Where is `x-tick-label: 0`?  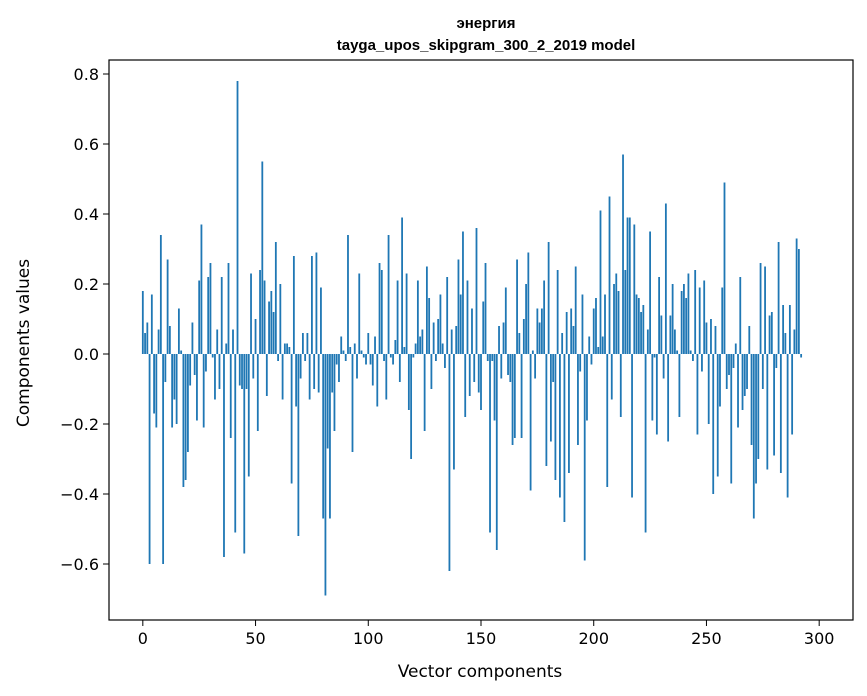
x-tick-label: 0 is located at coordinates (143, 638).